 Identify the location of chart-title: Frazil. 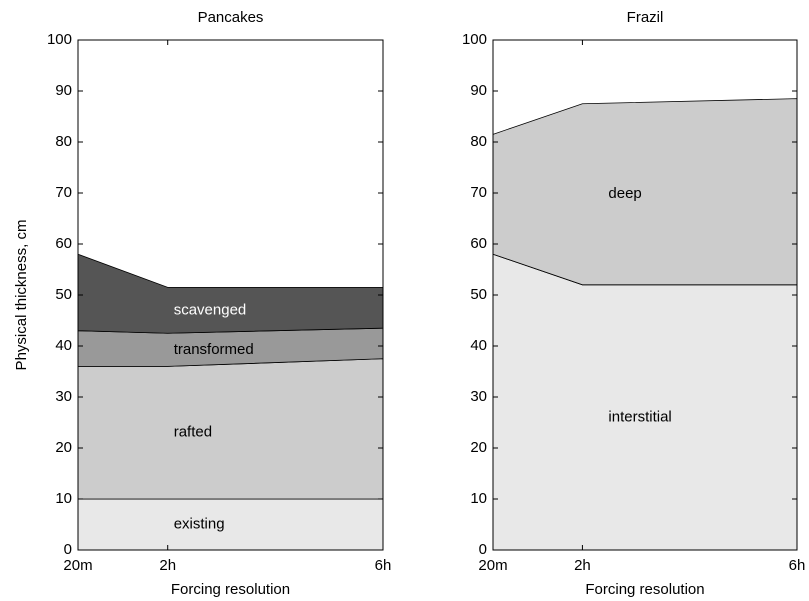
(645, 17).